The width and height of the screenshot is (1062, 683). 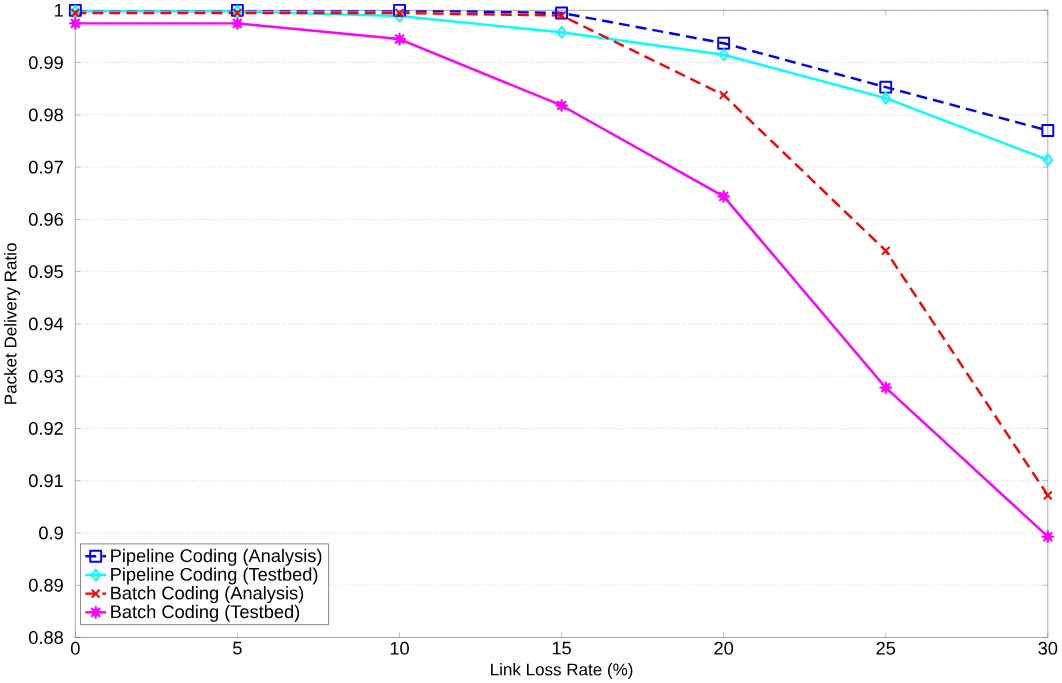 I want to click on legend-label: Pipeline Coding (Testbed), so click(x=214, y=576).